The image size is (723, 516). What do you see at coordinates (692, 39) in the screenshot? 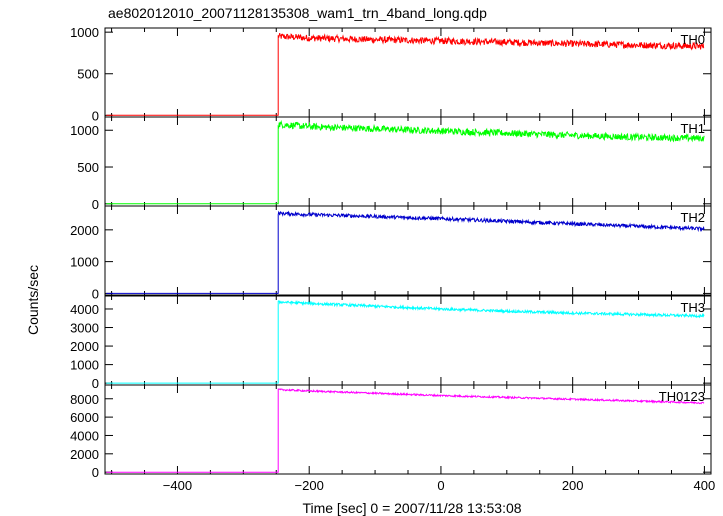
I see `panel-label-th0: TH0` at bounding box center [692, 39].